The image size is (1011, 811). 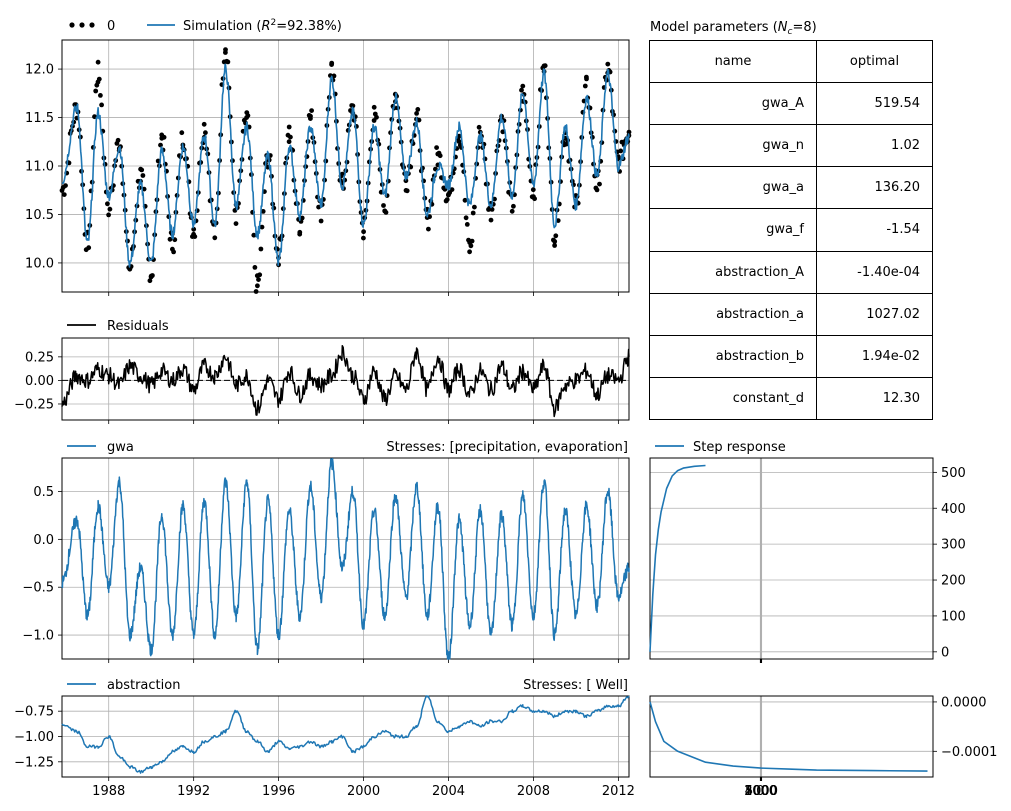 What do you see at coordinates (39, 381) in the screenshot?
I see `y-tick-label: 0.00` at bounding box center [39, 381].